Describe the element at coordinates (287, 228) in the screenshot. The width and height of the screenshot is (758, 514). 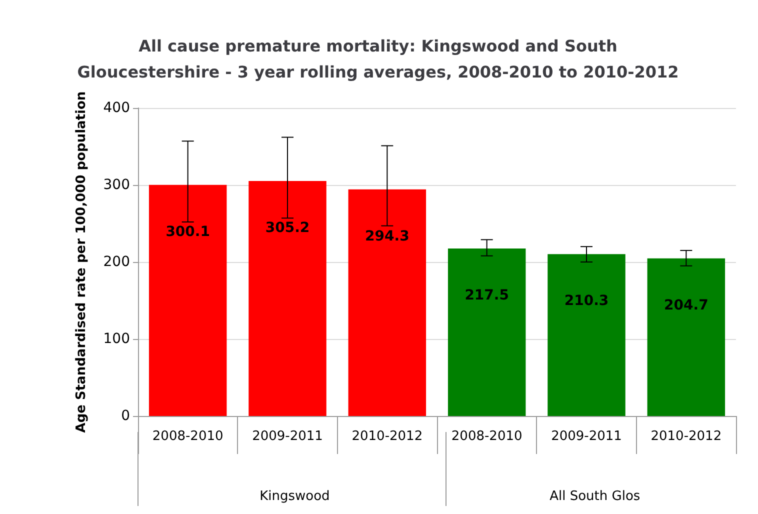
I see `data-label: 305.2` at that location.